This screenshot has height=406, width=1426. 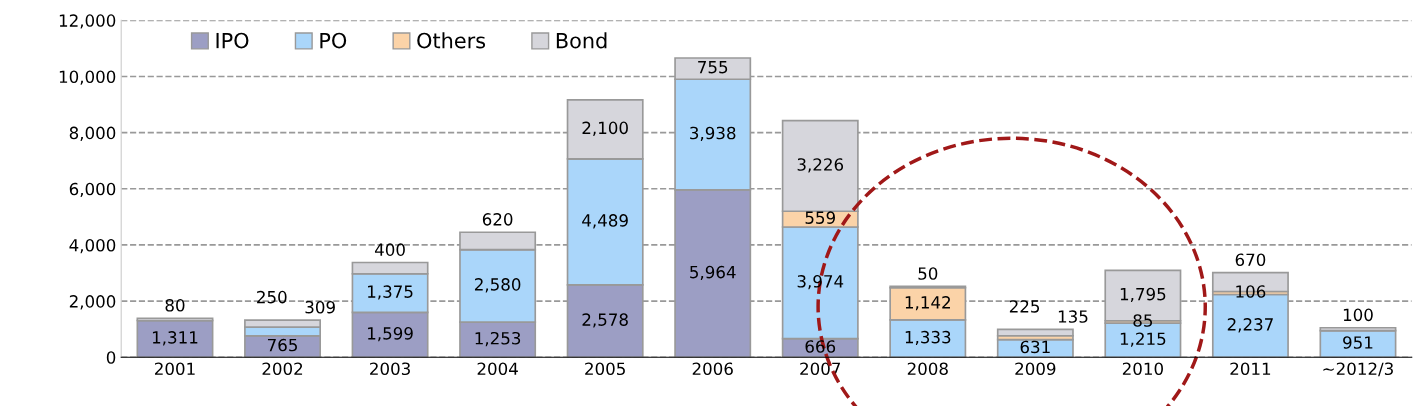 I want to click on data-label: 85, so click(x=1143, y=320).